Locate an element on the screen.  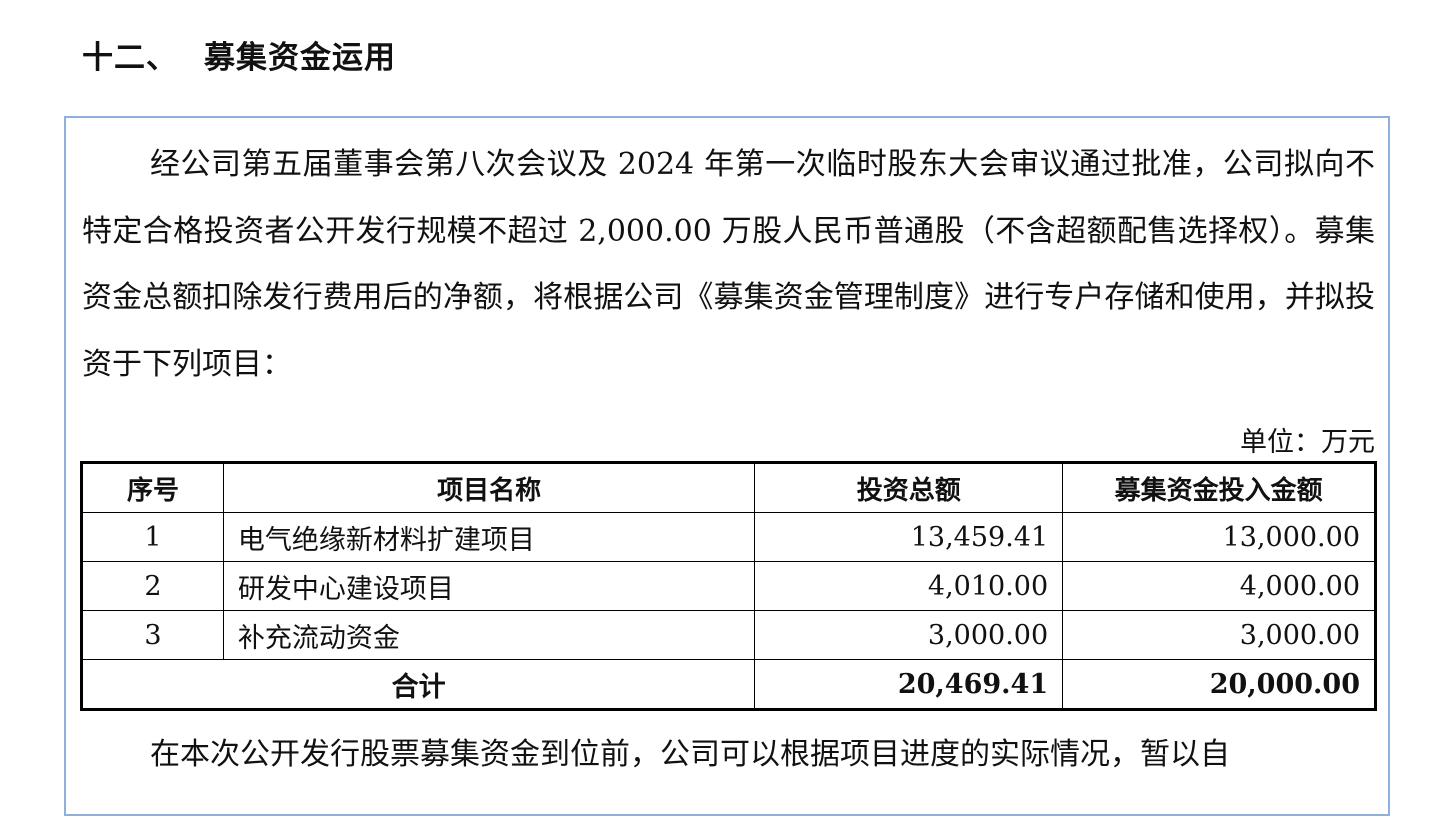
cell-total-investment: 4,010.00 is located at coordinates (909, 586).